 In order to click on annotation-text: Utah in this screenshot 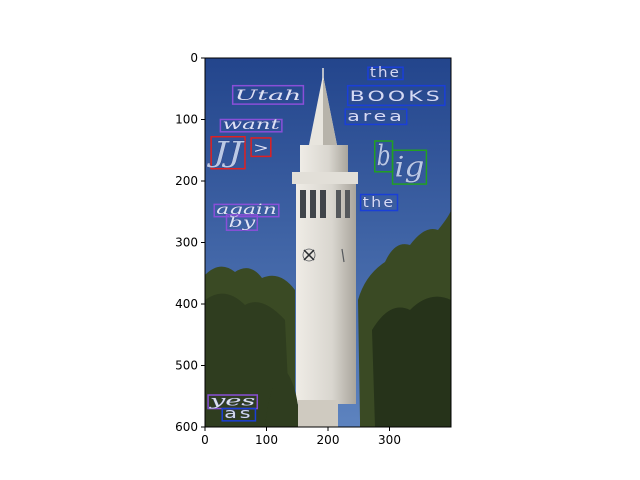, I will do `click(268, 96)`.